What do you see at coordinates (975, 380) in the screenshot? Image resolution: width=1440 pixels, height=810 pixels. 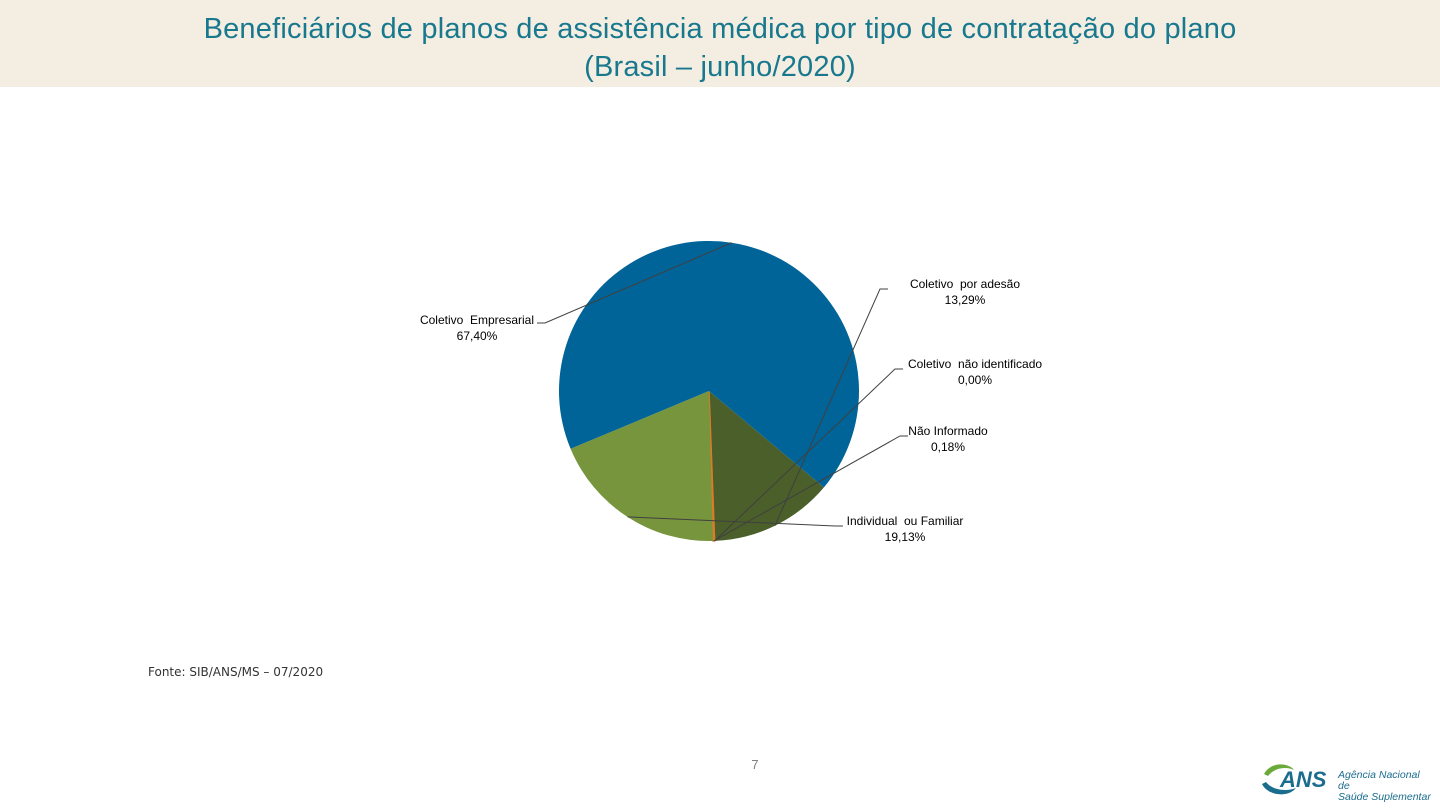 I see `slice-value-coletivo-nao-identificado: 0,00%` at bounding box center [975, 380].